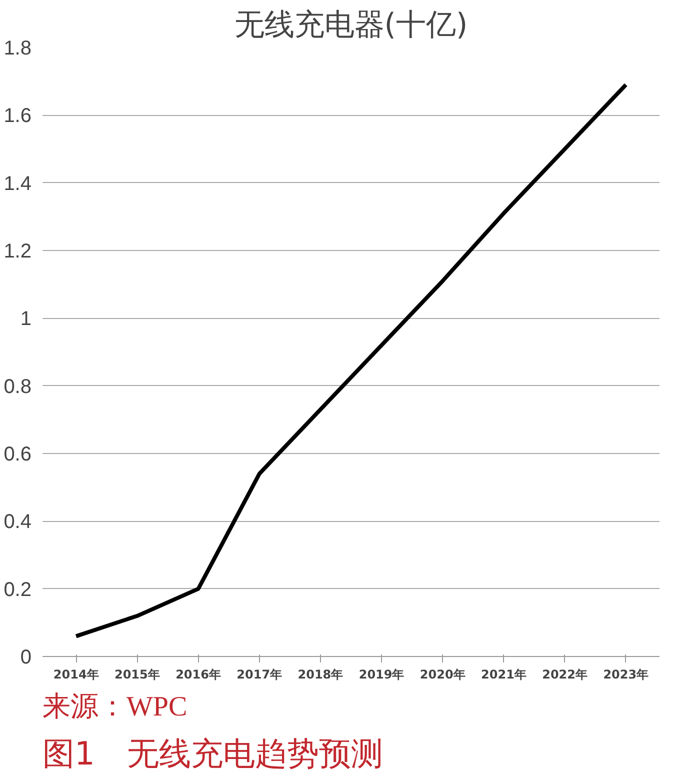 The height and width of the screenshot is (777, 689). Describe the element at coordinates (212, 753) in the screenshot. I see `caption: 图1 无线充电趋势预测` at that location.